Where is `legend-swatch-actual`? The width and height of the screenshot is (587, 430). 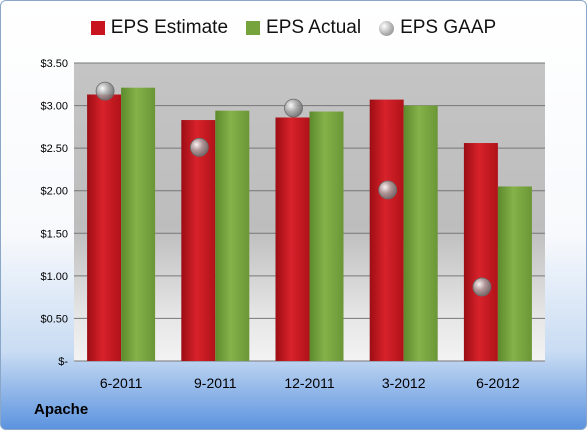 legend-swatch-actual is located at coordinates (253, 28).